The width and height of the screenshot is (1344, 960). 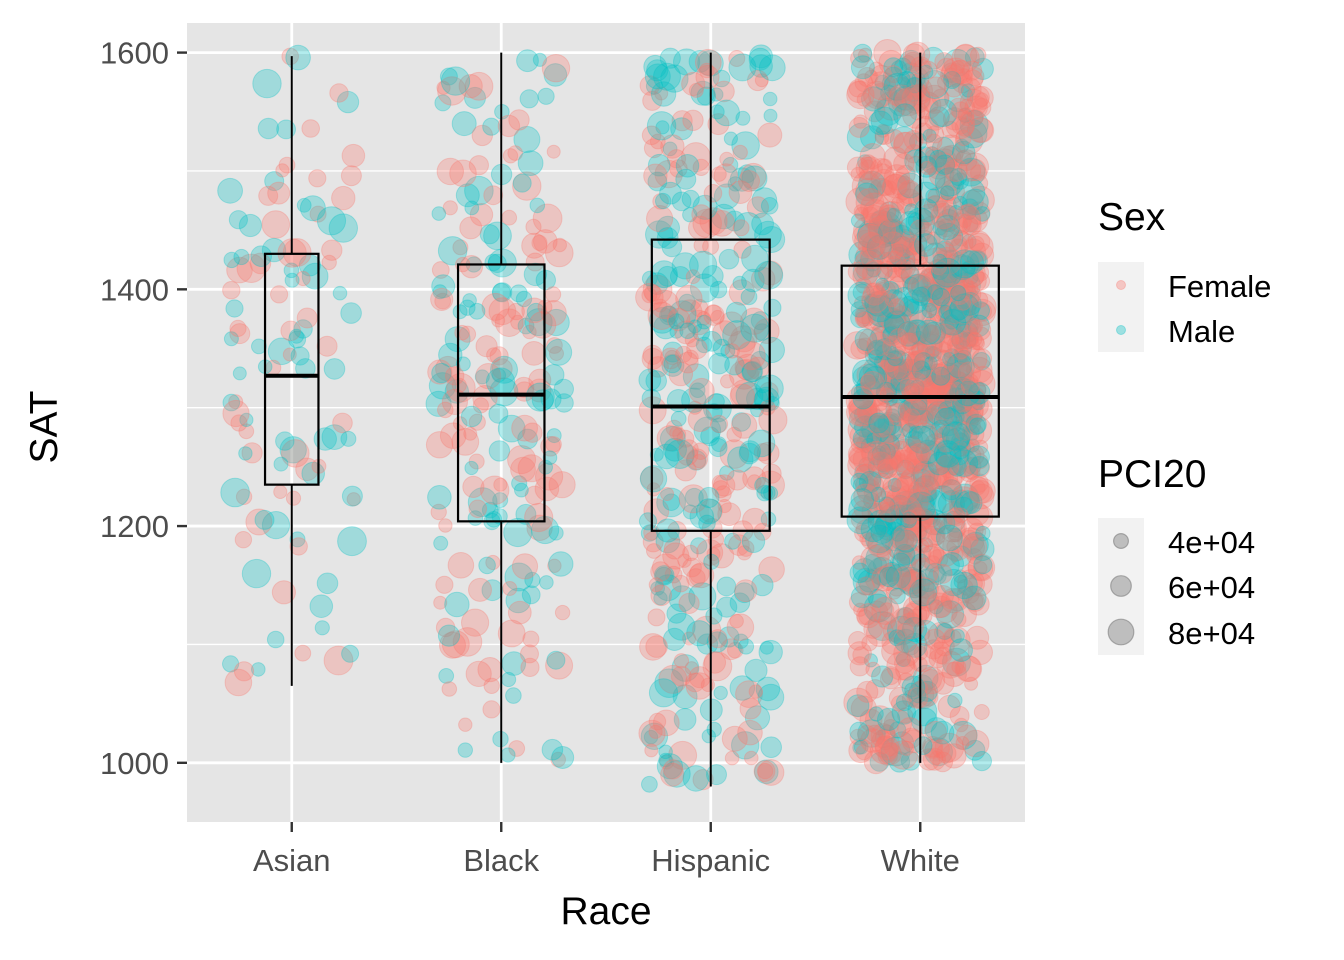 What do you see at coordinates (134, 53) in the screenshot?
I see `y-tick-label: 1600` at bounding box center [134, 53].